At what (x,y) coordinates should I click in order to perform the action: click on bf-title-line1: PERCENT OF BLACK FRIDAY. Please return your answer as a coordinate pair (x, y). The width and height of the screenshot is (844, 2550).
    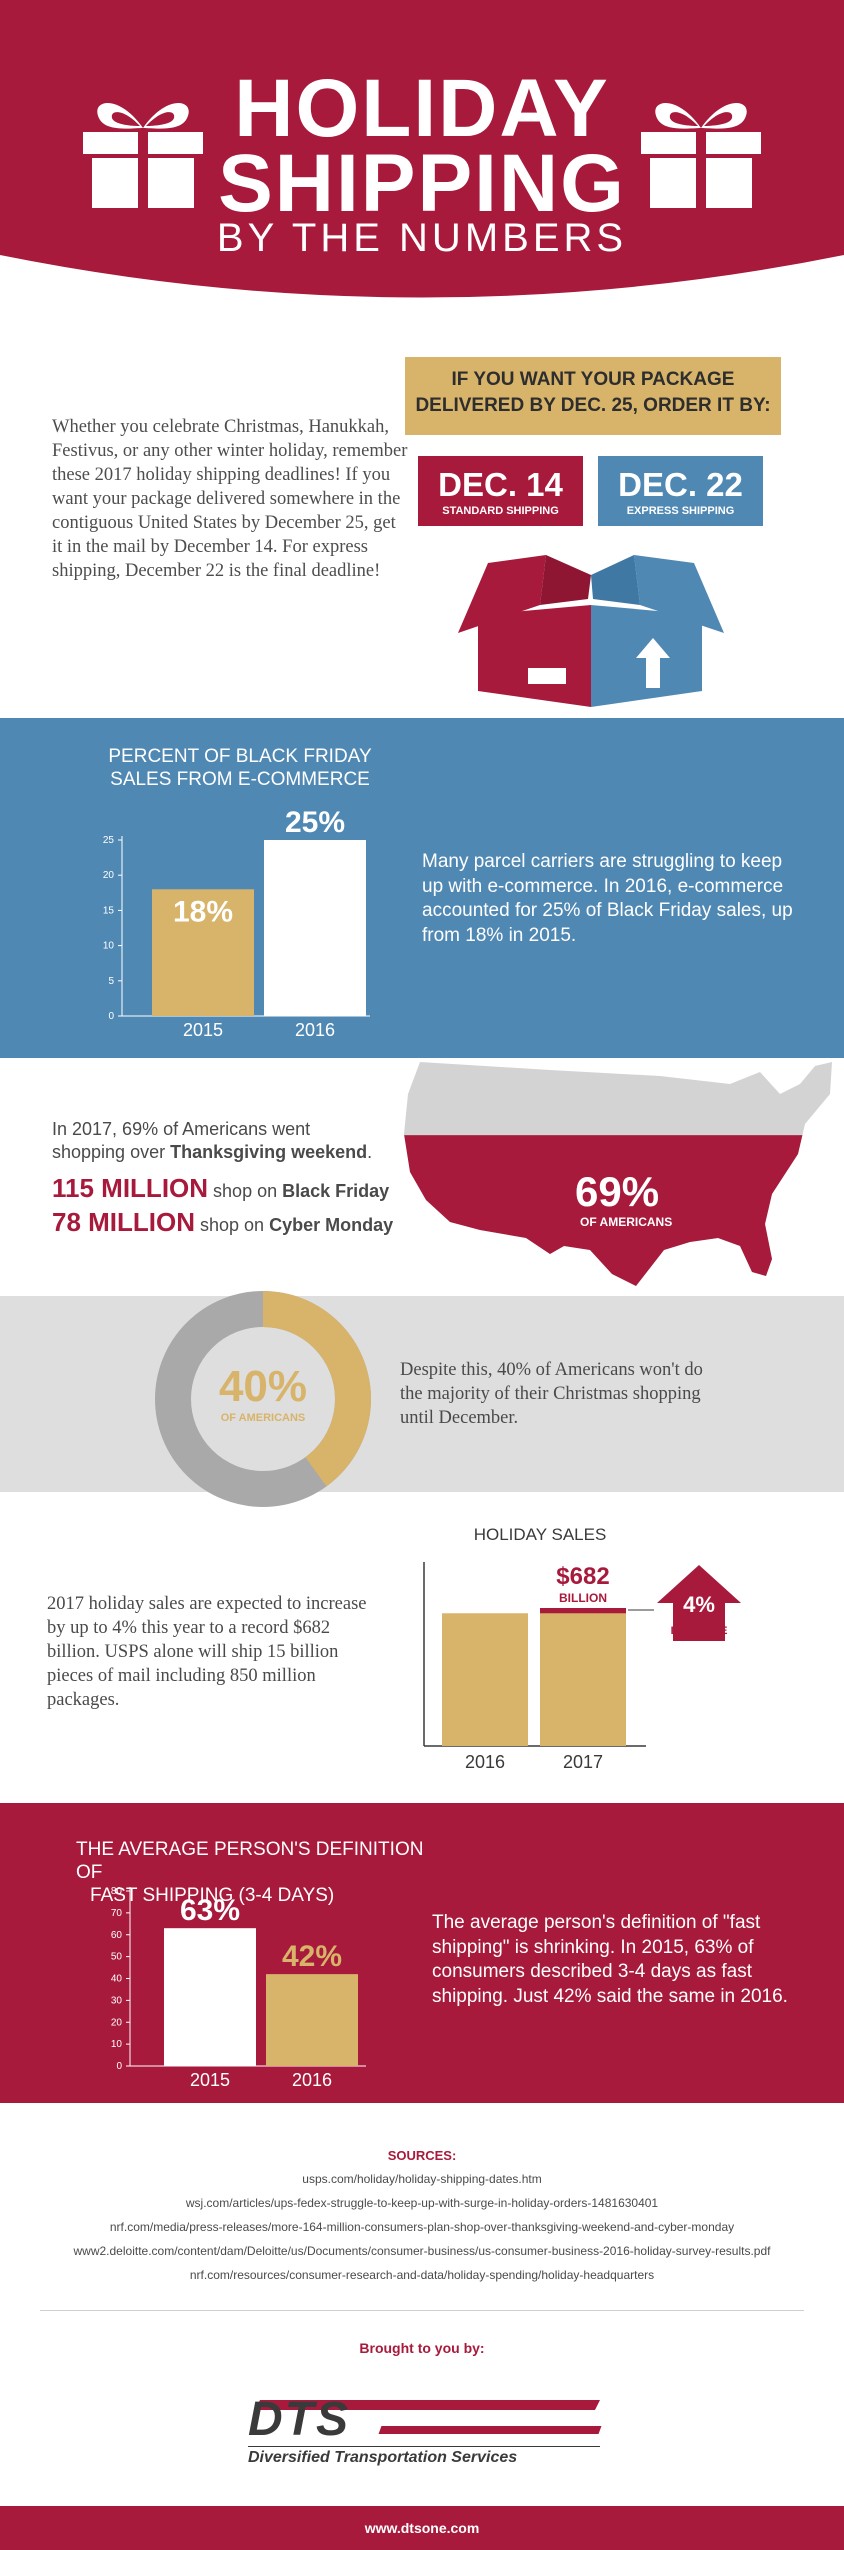
    Looking at the image, I should click on (240, 756).